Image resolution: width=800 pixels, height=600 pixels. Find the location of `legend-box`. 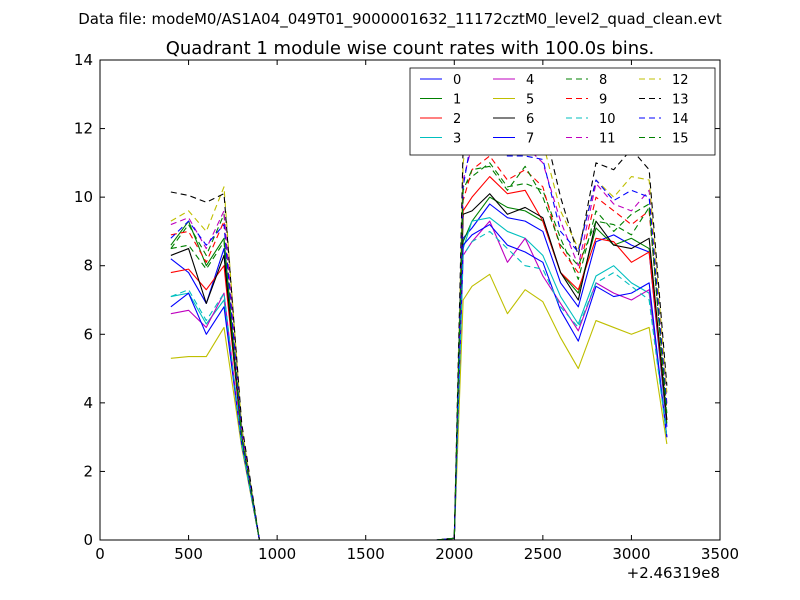

legend-box is located at coordinates (562, 111).